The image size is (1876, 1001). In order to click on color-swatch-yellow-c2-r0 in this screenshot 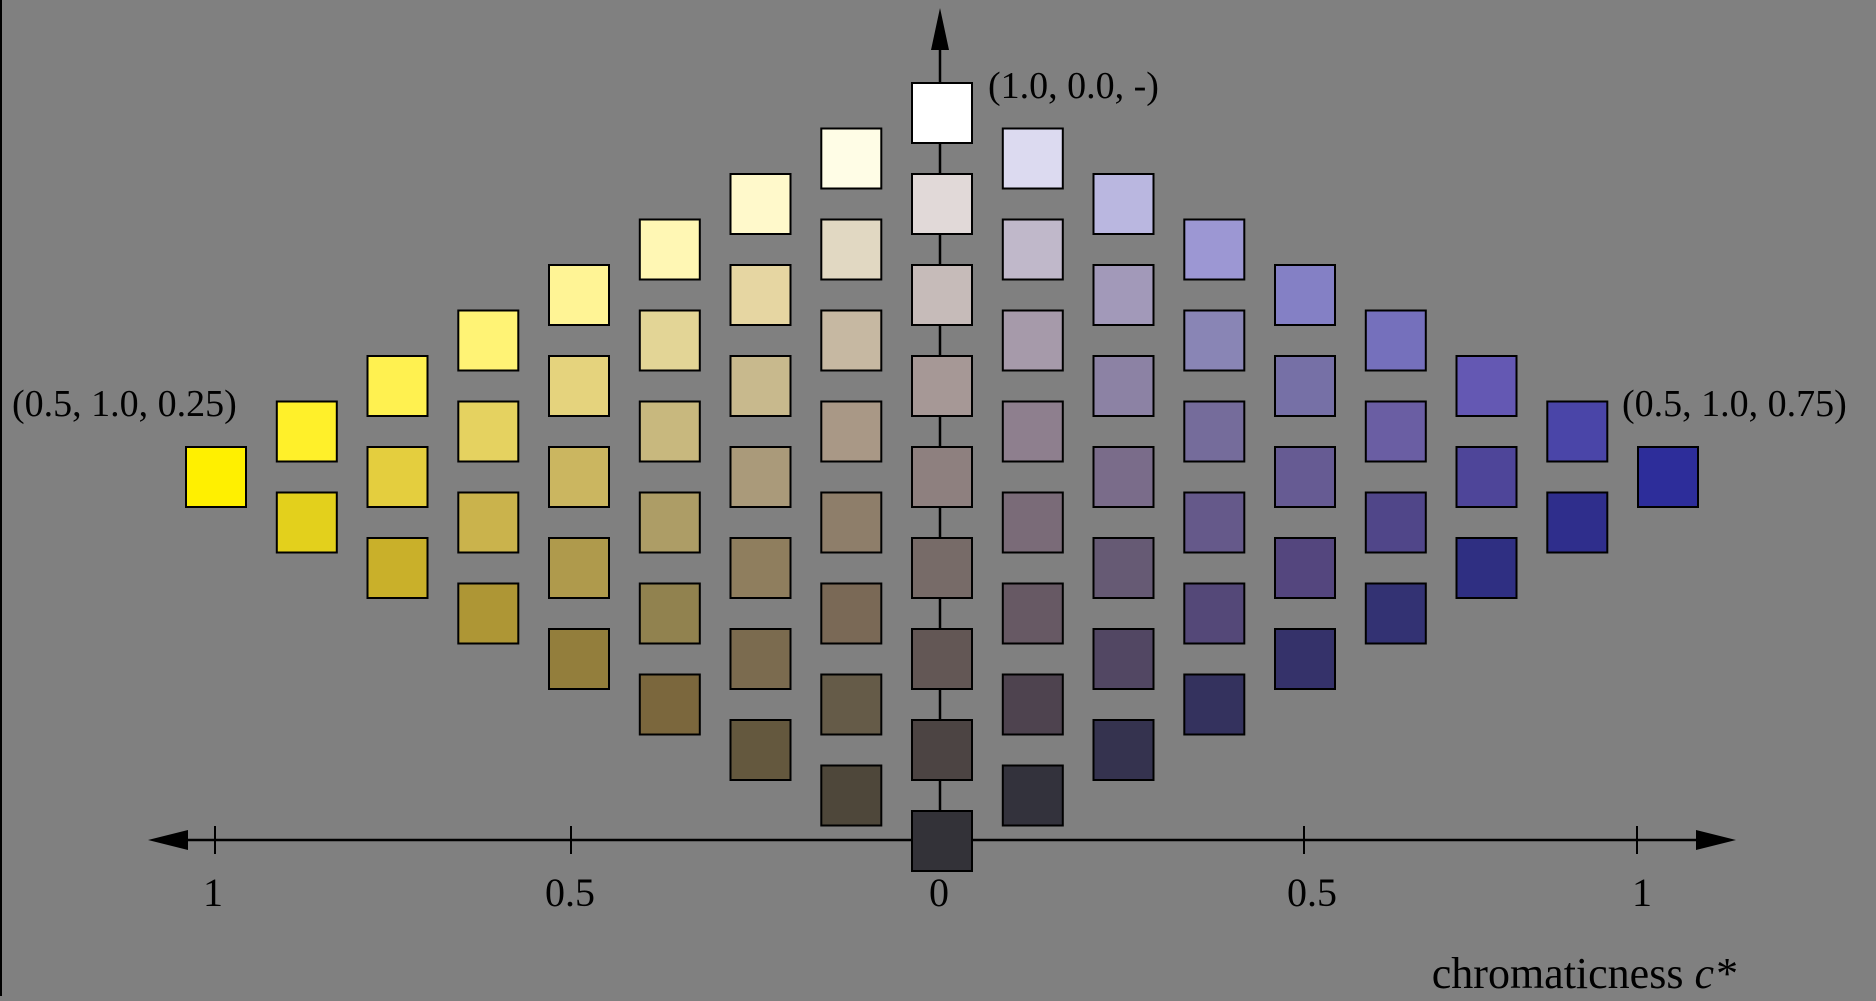, I will do `click(397, 386)`.